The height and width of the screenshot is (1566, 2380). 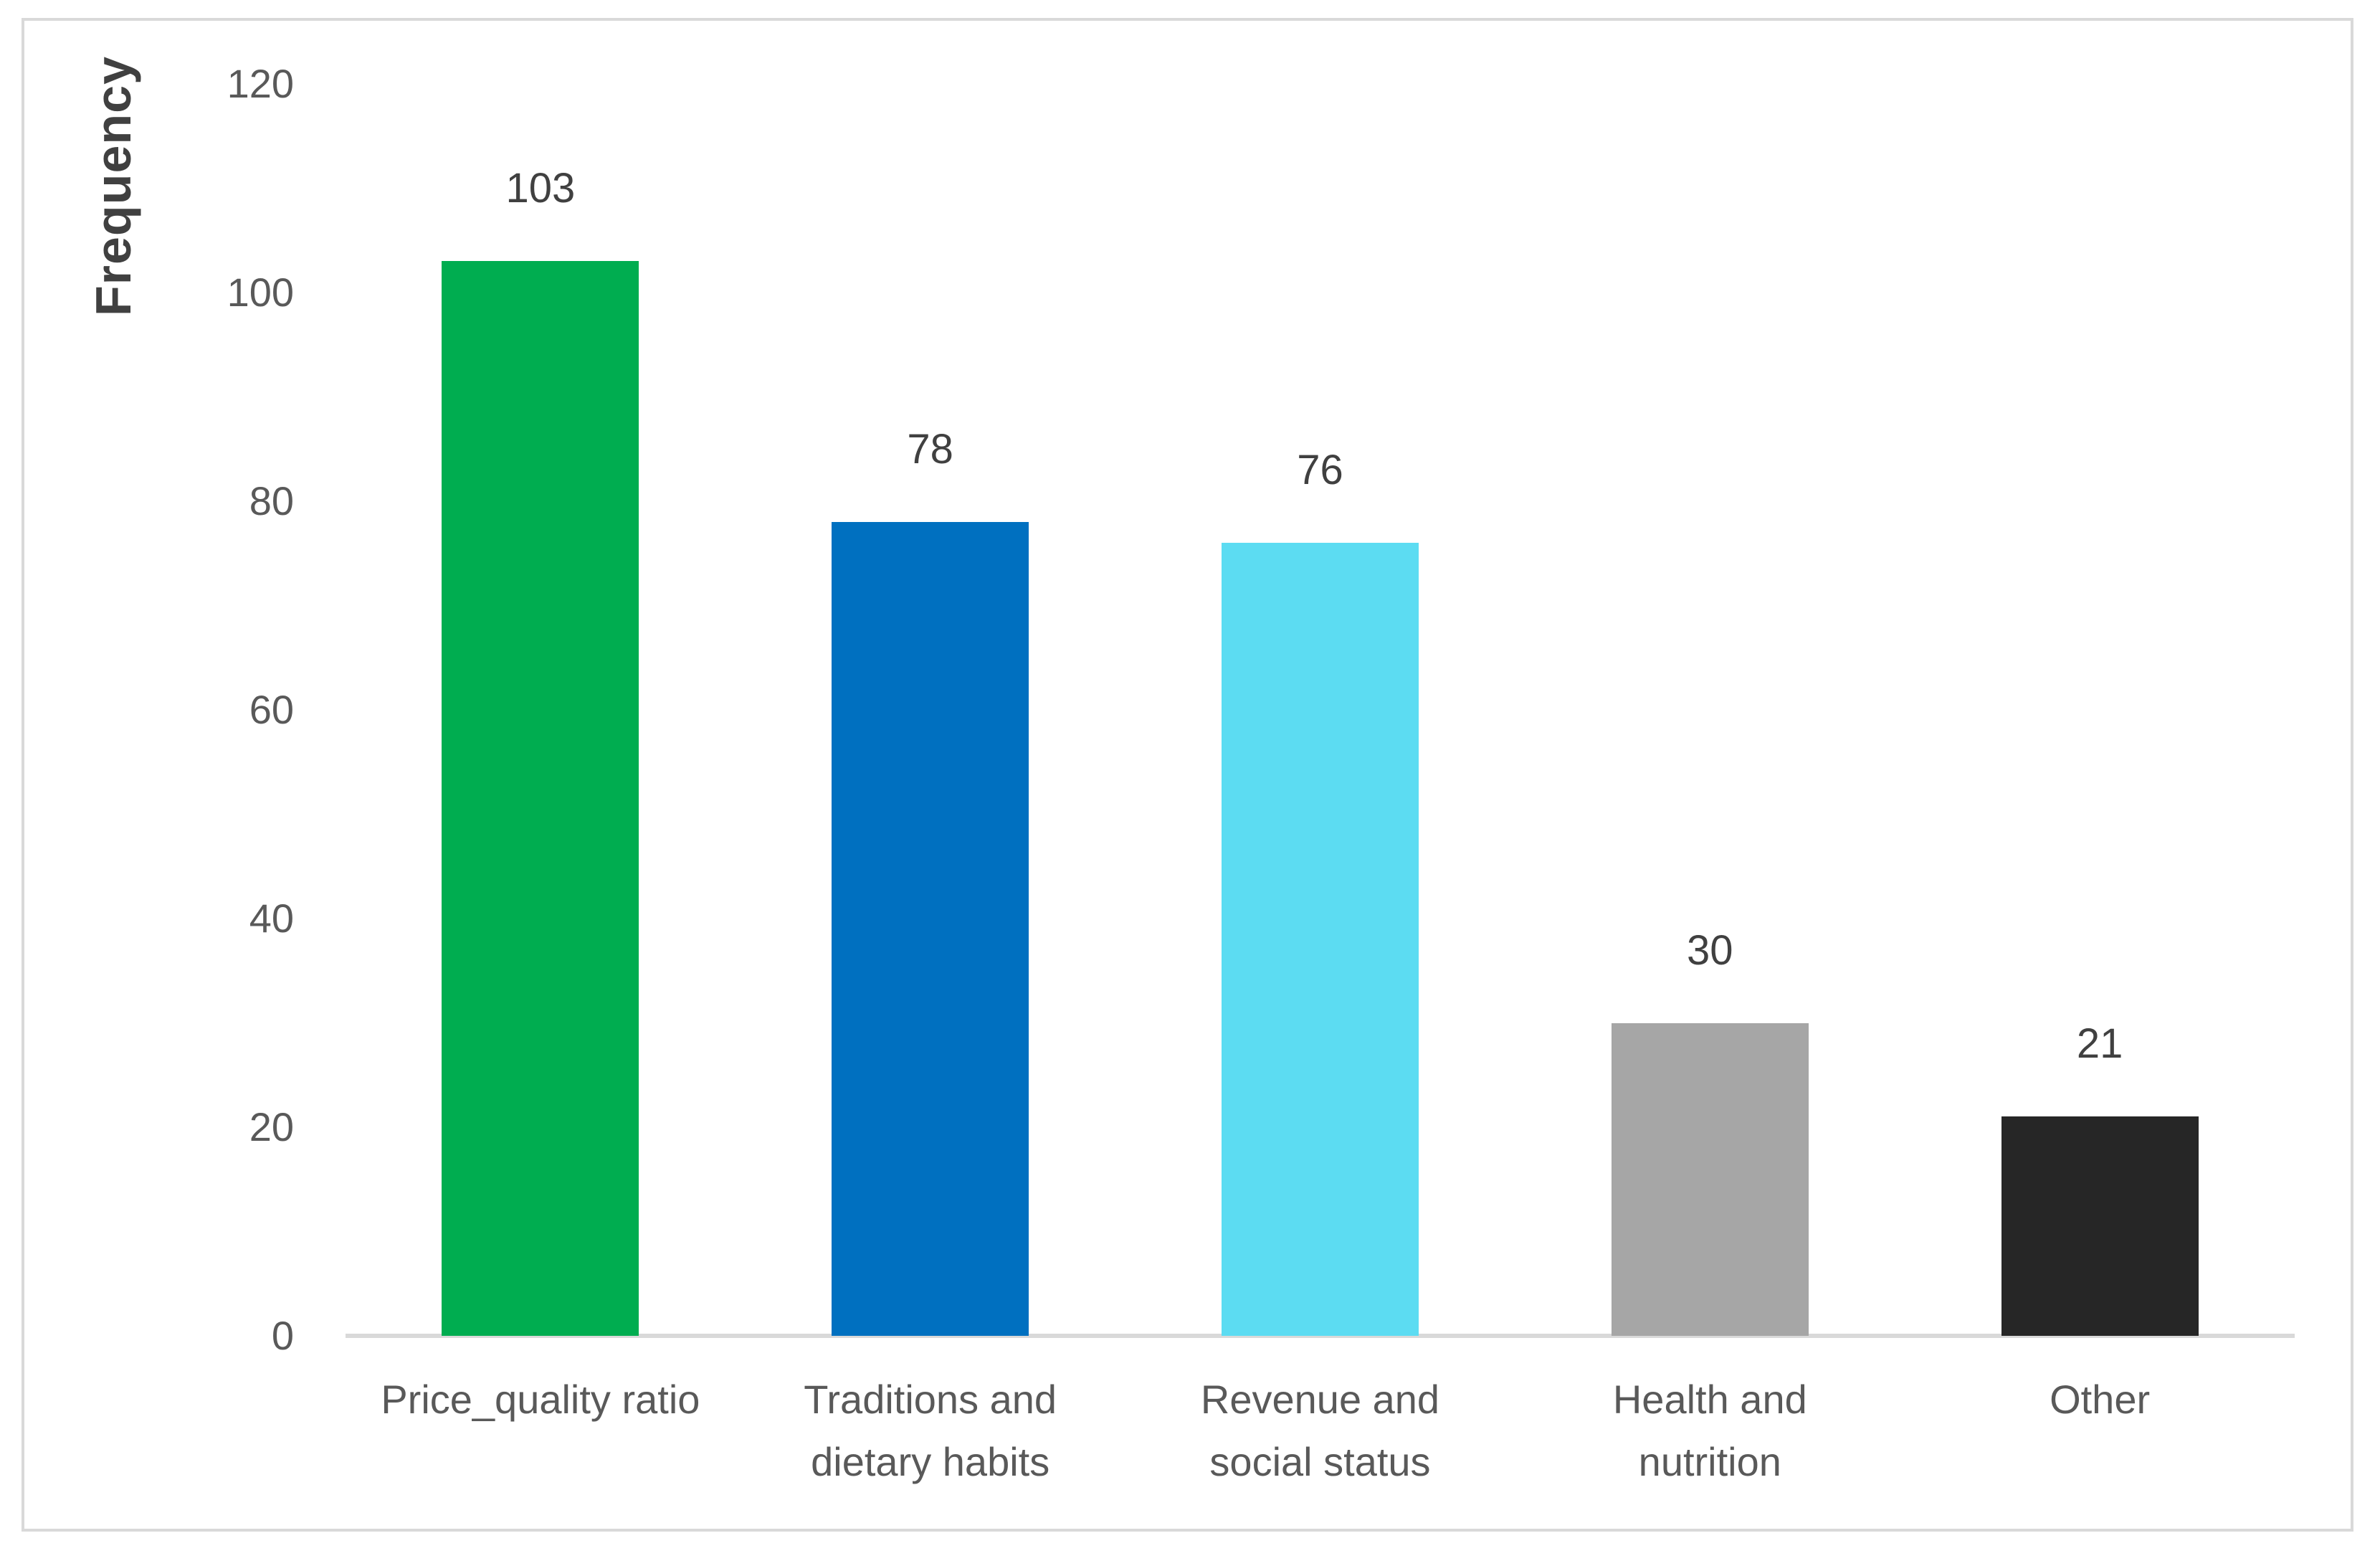 I want to click on x-category-label: Revenue and social status, so click(x=1320, y=1430).